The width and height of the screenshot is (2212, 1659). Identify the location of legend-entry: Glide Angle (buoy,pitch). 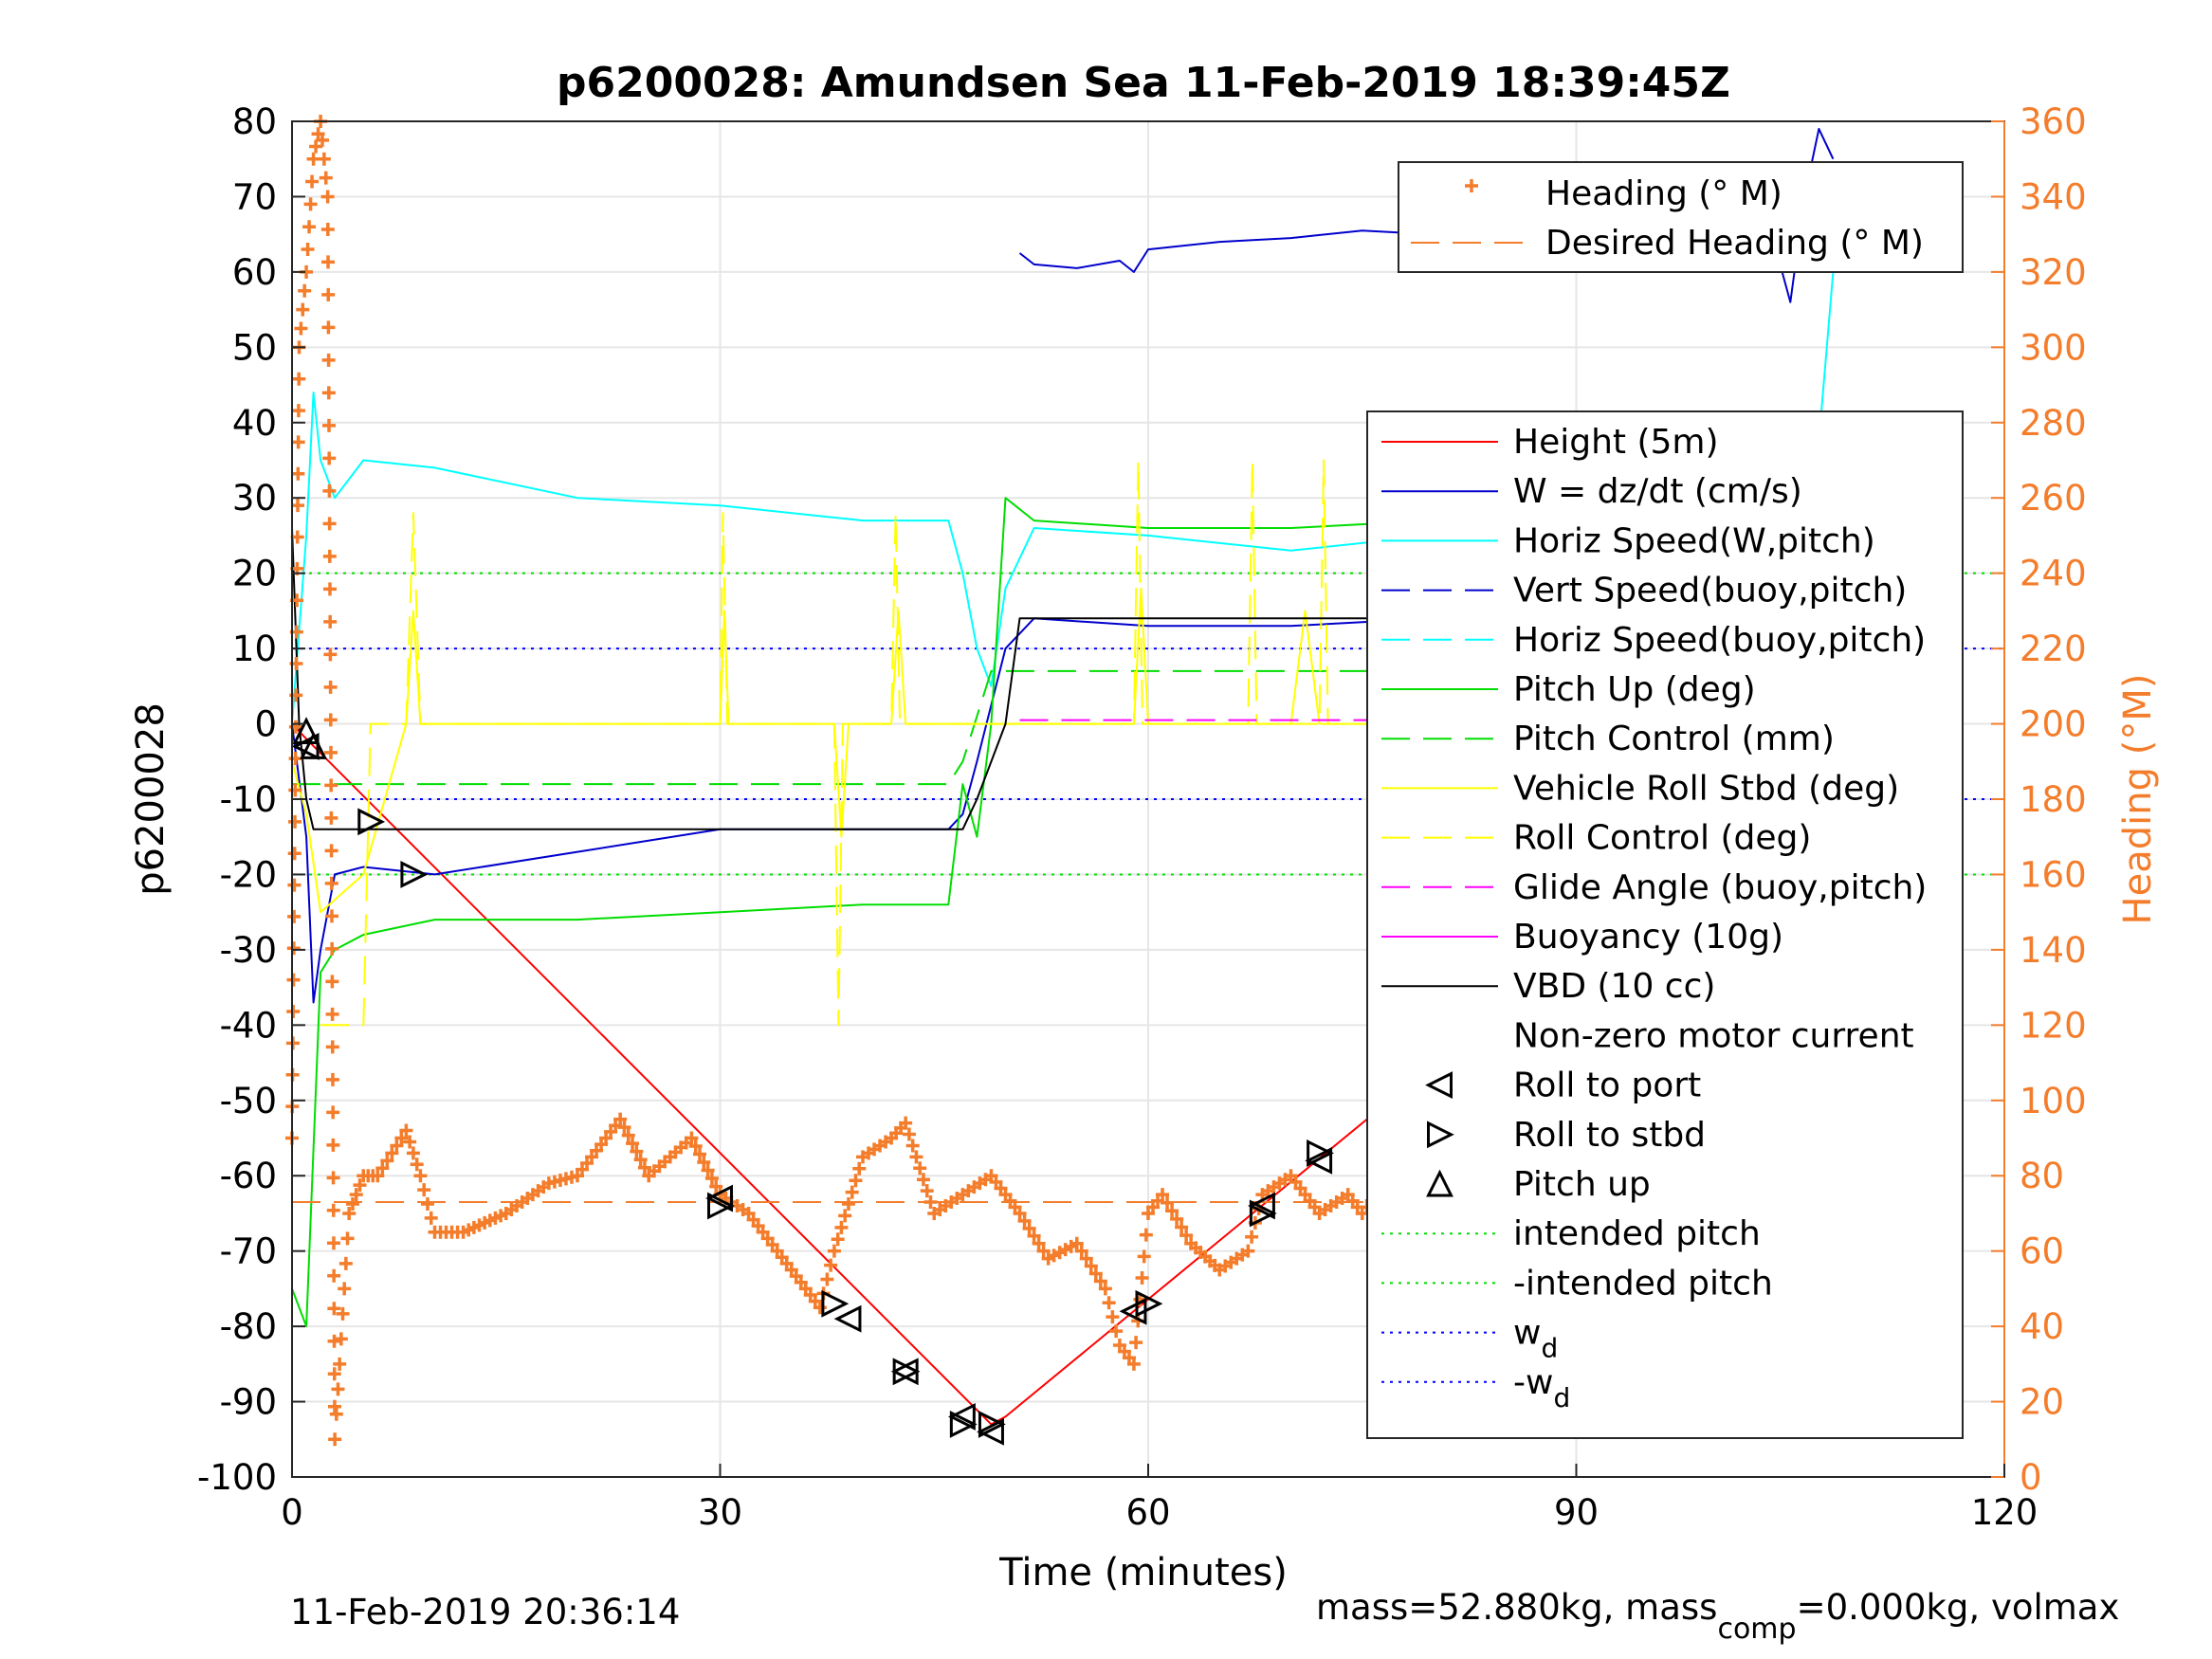
(1720, 887).